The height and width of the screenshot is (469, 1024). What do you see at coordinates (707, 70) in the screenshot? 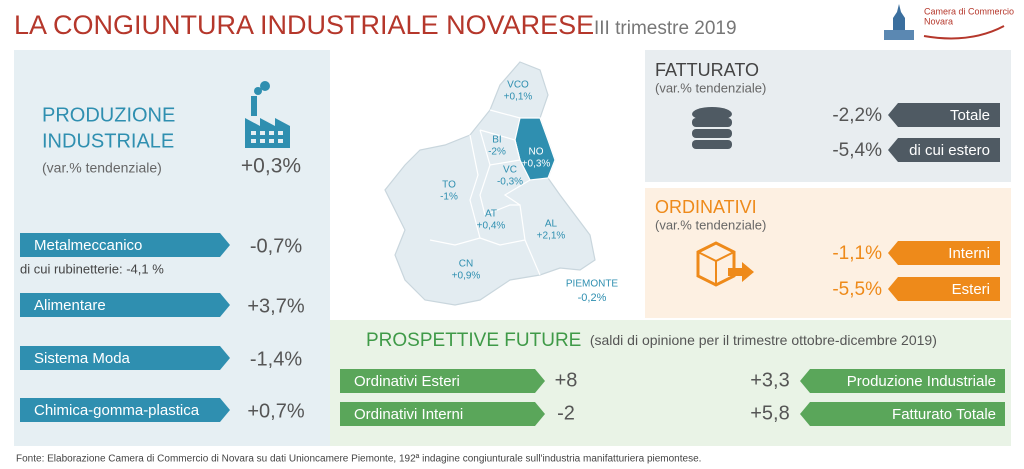
I see `section-title: FATTURATO` at bounding box center [707, 70].